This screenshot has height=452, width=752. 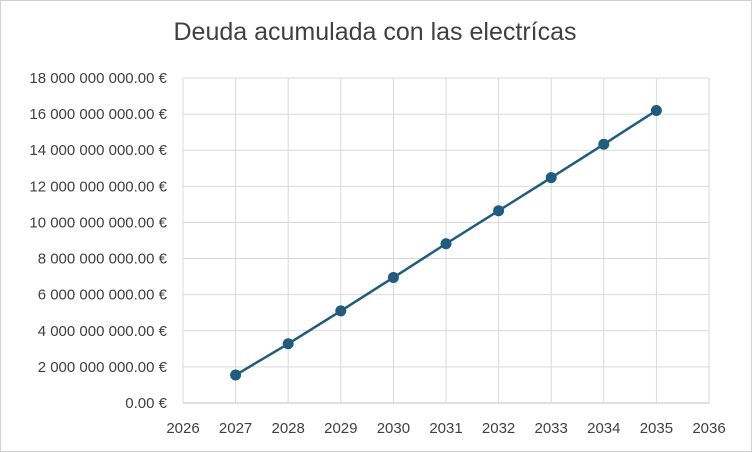 I want to click on y-tick-label: 14 000 000 000.00 €, so click(x=98, y=150).